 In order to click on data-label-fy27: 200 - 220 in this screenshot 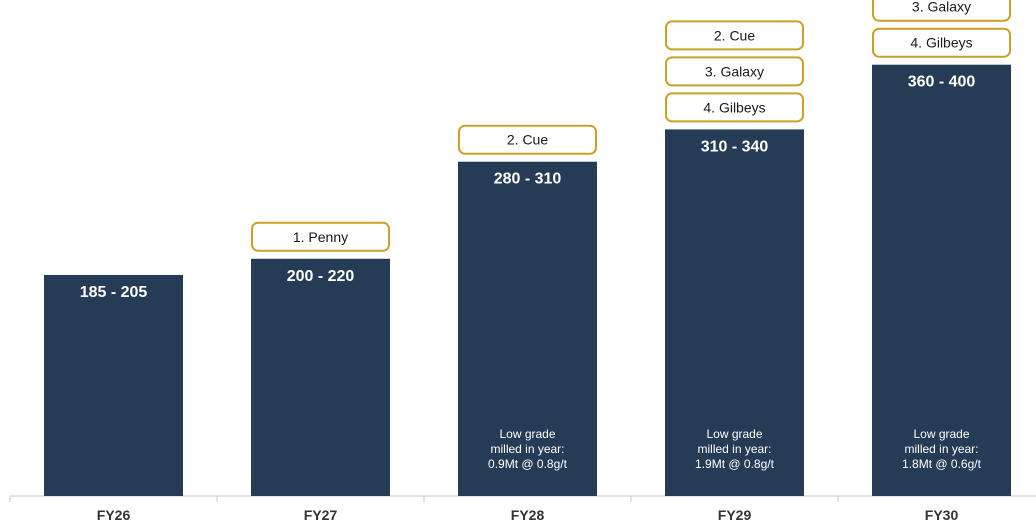, I will do `click(321, 276)`.